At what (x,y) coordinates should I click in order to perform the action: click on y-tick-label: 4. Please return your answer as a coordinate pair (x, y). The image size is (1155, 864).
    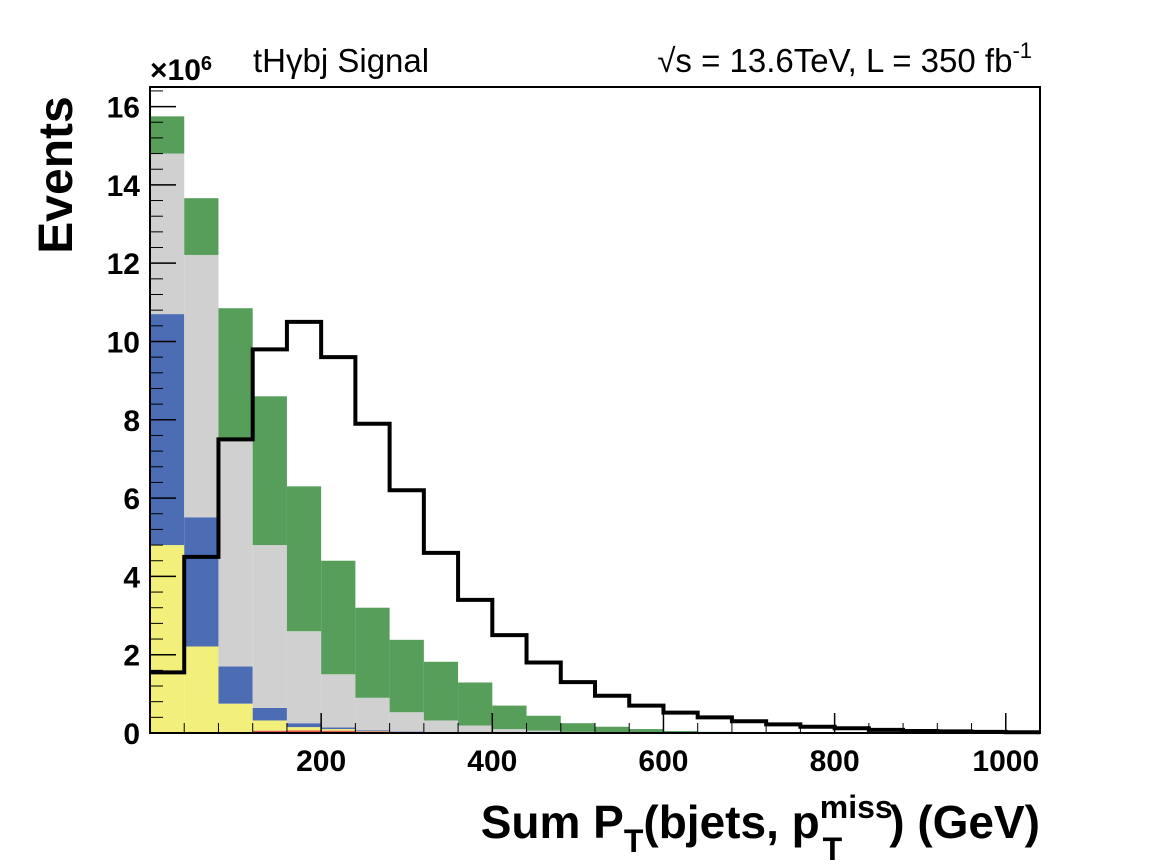
    Looking at the image, I should click on (131, 577).